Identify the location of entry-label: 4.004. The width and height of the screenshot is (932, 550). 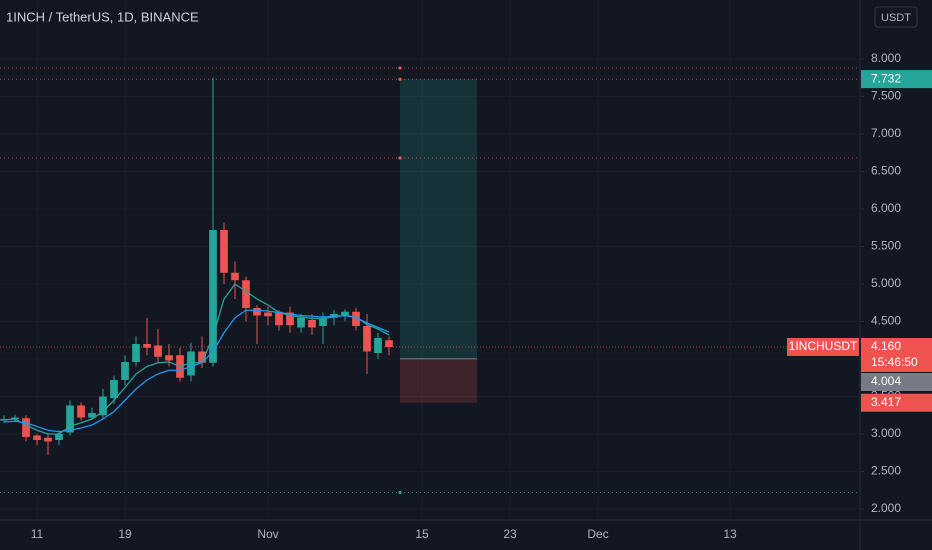
(886, 381).